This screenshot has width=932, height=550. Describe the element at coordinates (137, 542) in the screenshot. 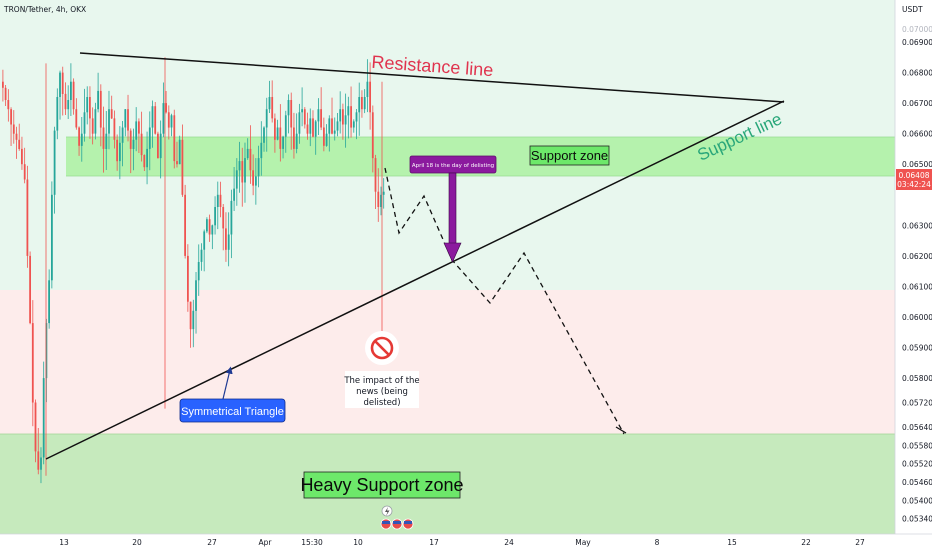

I see `time-tick-label: 20` at that location.